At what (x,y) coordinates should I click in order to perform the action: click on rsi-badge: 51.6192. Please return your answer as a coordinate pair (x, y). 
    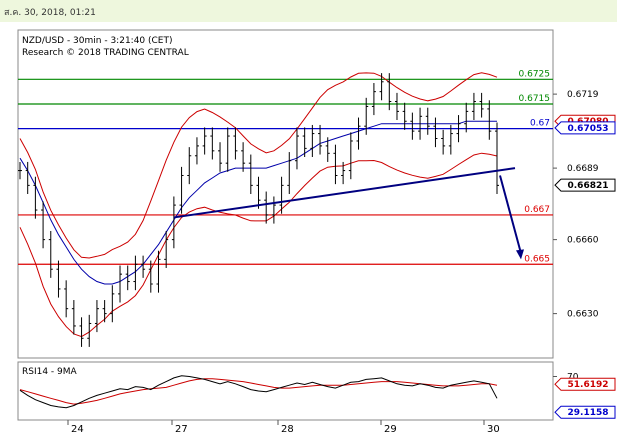
    Looking at the image, I should click on (585, 384).